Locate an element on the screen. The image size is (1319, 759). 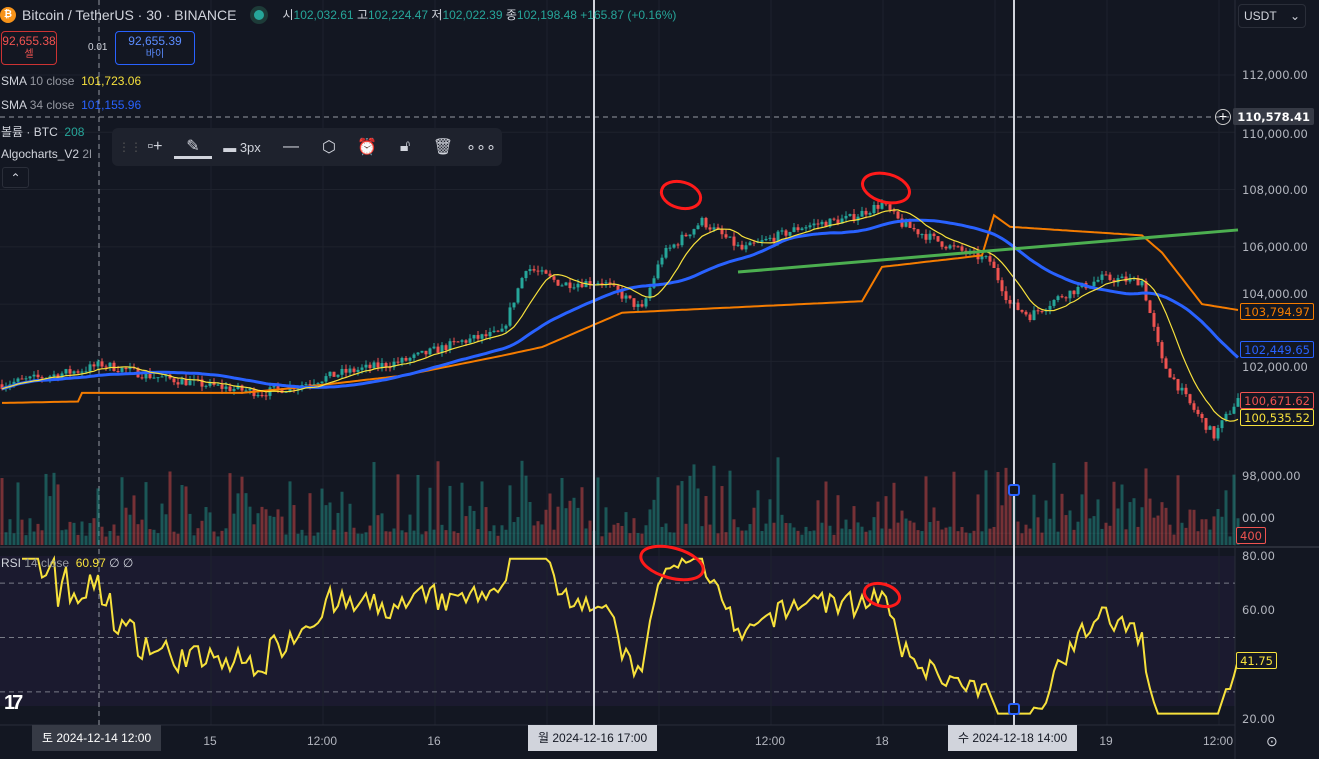
collapse-legend-button: ⌃ is located at coordinates (15, 177).